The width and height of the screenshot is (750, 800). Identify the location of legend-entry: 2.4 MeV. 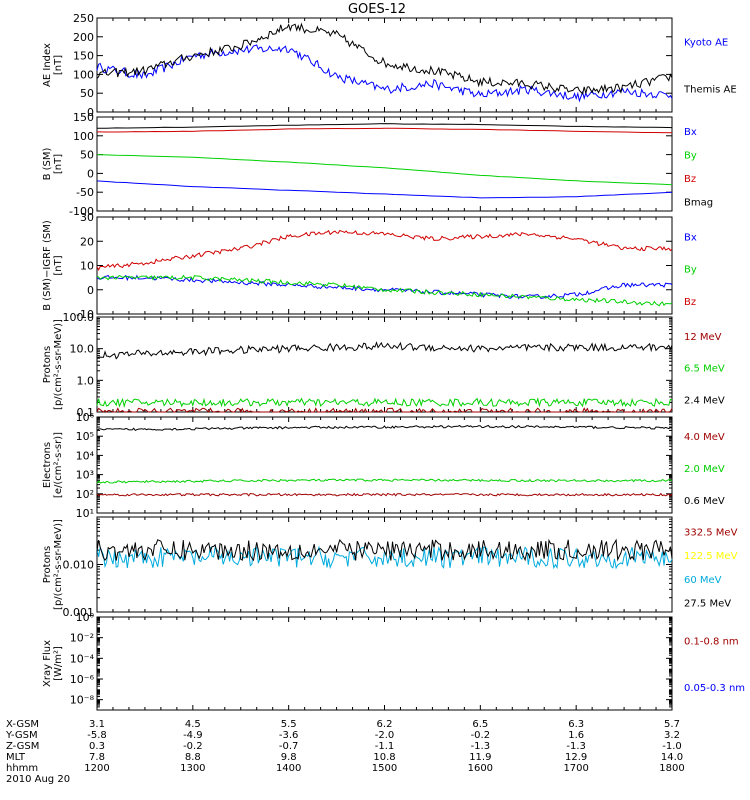
(704, 400).